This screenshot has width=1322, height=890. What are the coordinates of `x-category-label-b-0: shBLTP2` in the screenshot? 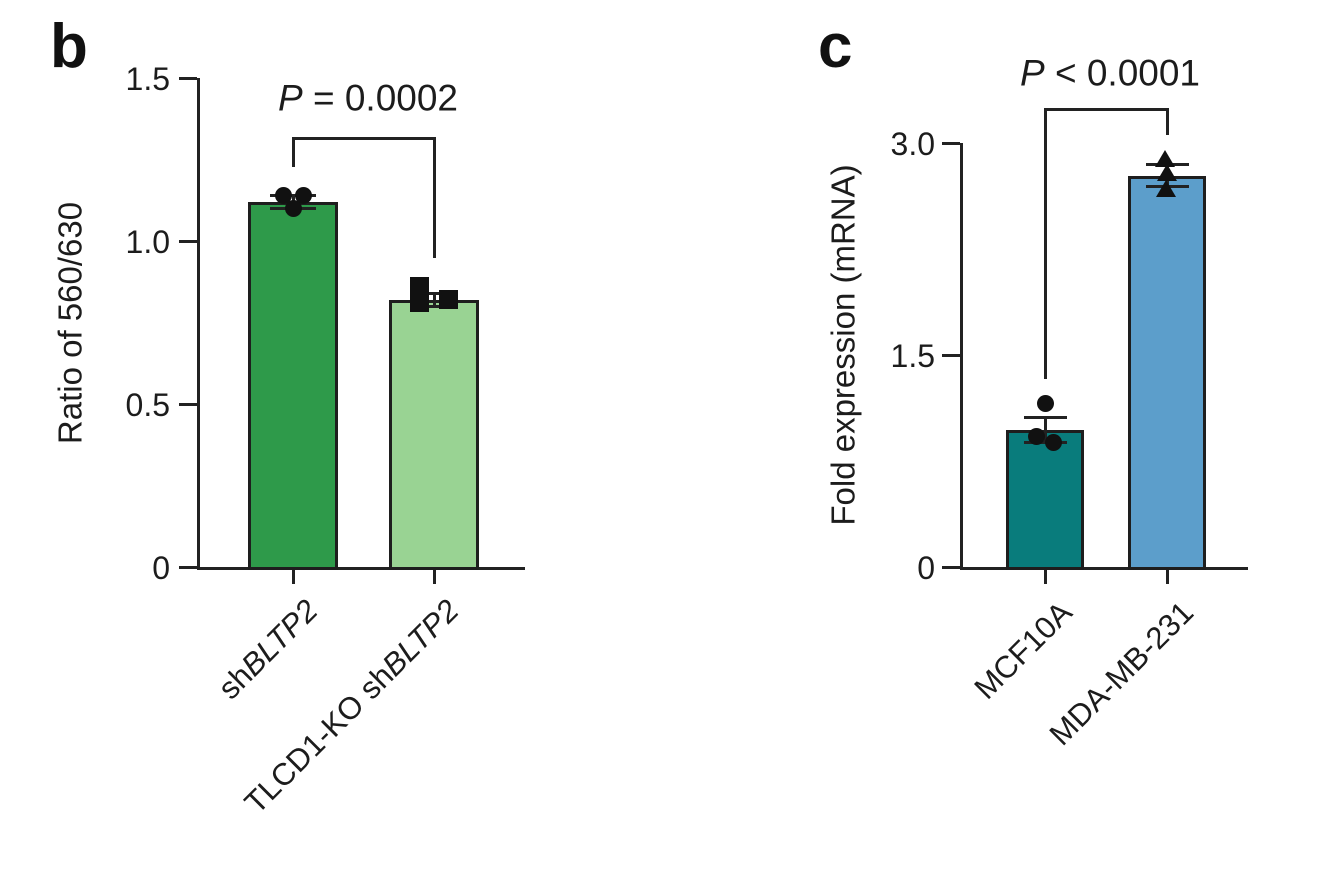 It's located at (268, 649).